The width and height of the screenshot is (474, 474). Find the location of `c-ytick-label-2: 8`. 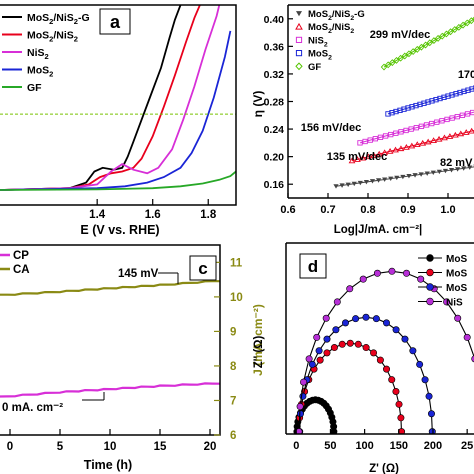

c-ytick-label-2: 8 is located at coordinates (233, 367).